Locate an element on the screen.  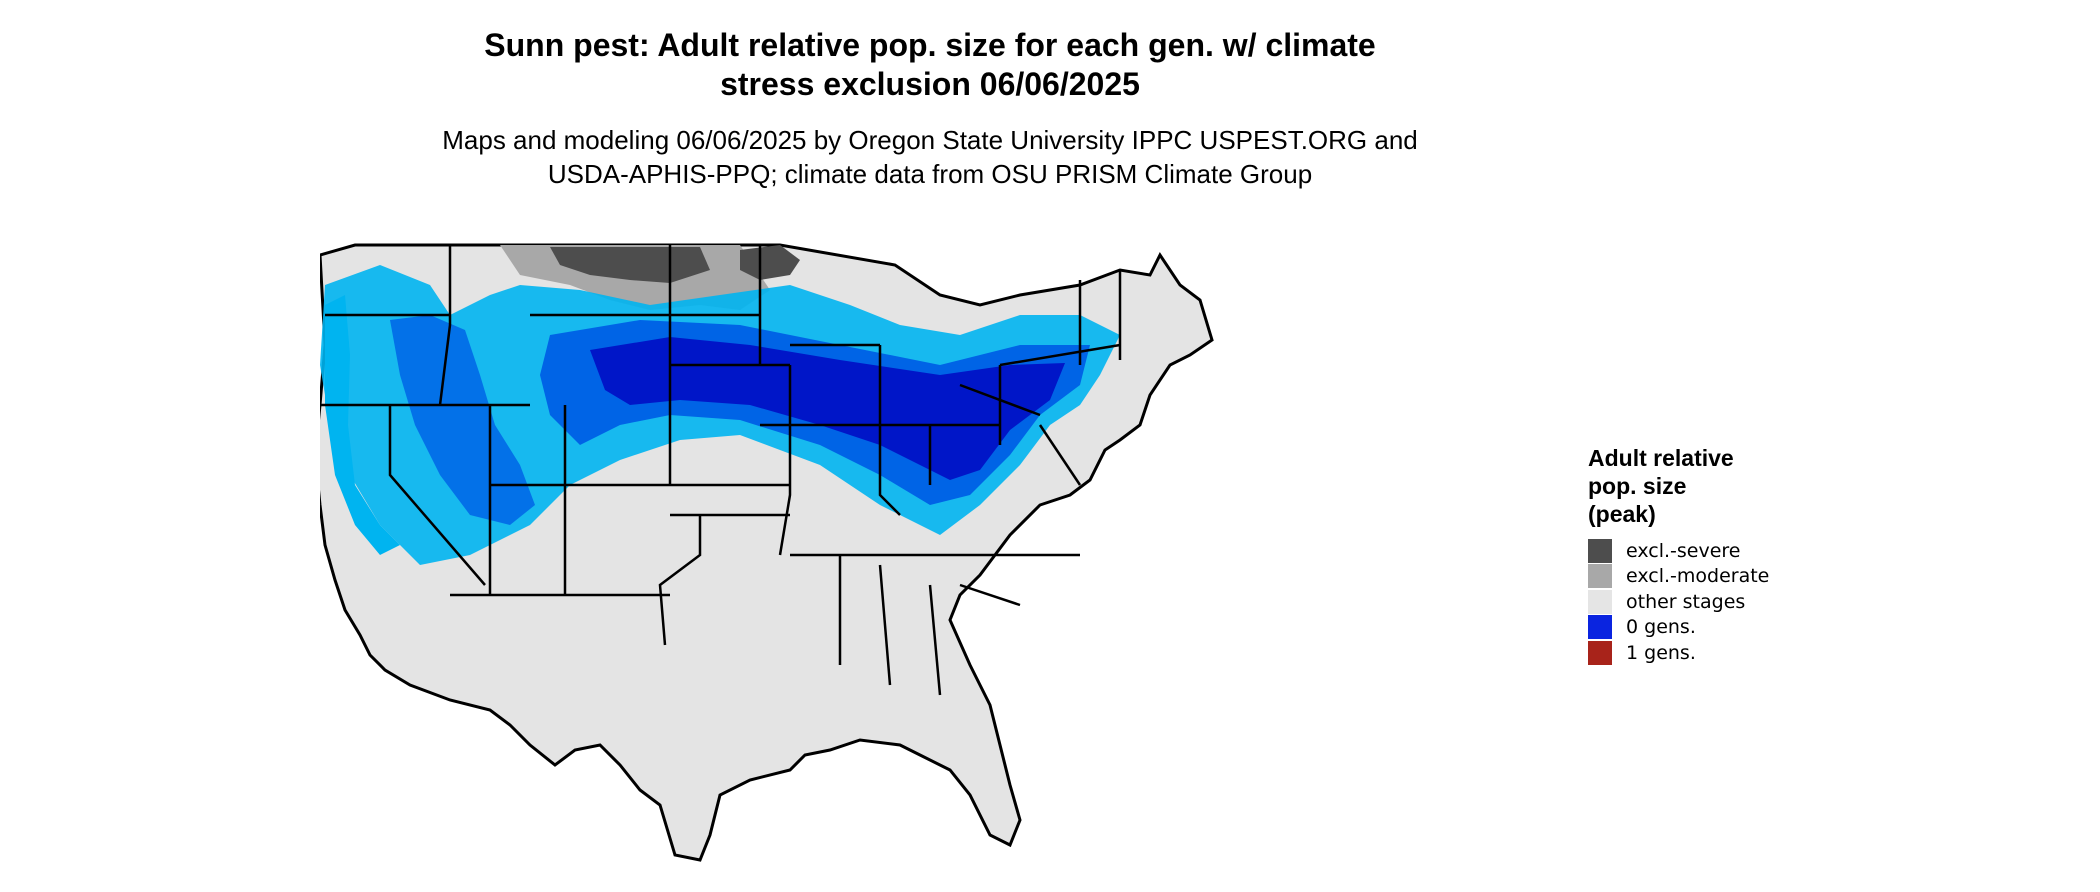
legend-title: Adult relative pop. size (peak) is located at coordinates (1708, 486).